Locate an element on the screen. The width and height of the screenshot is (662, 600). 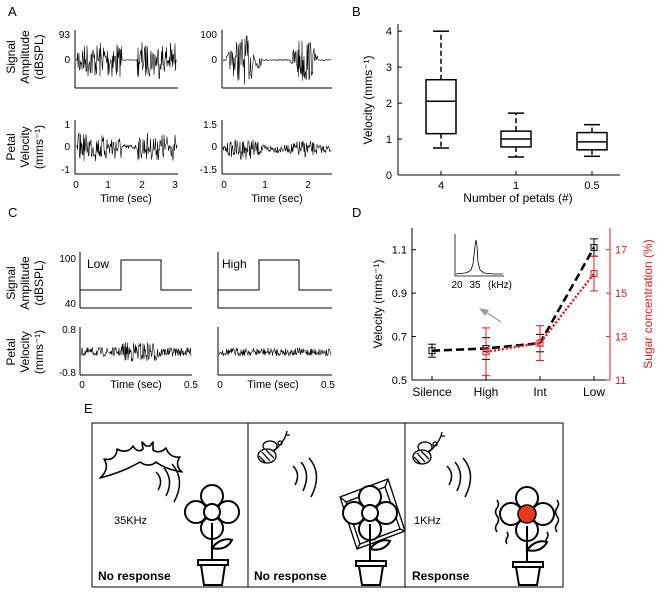
tick-a-rt-0: 0 is located at coordinates (214, 60).